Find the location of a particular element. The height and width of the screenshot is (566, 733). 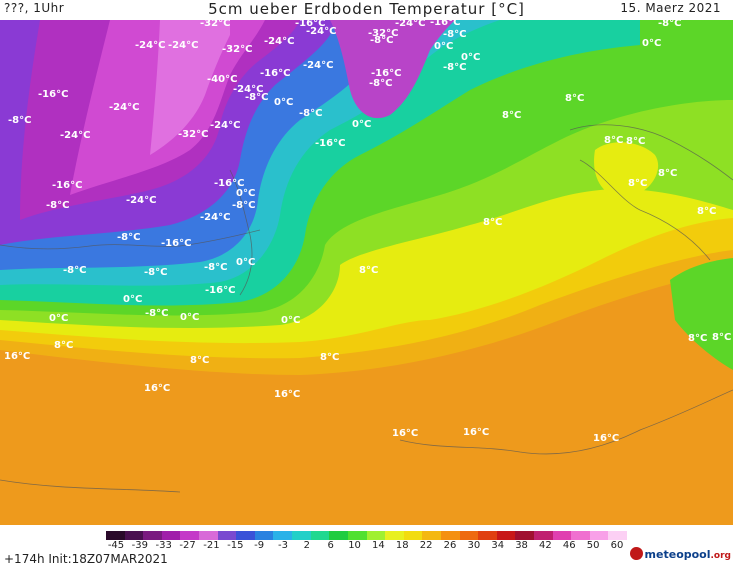

color-scale-tick: 22 is located at coordinates (426, 545).